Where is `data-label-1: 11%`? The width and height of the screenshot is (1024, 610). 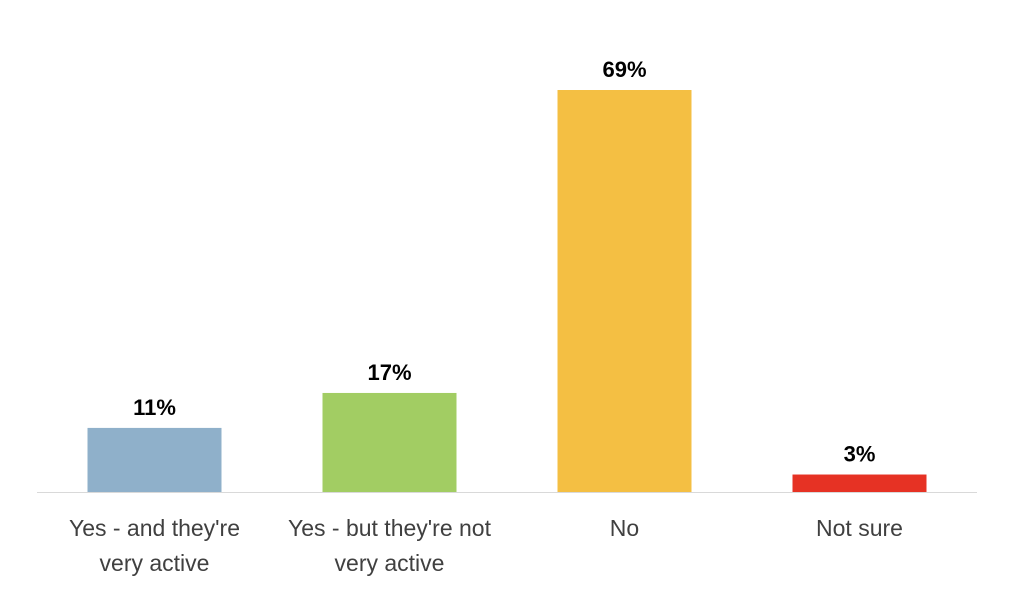
data-label-1: 11% is located at coordinates (154, 407).